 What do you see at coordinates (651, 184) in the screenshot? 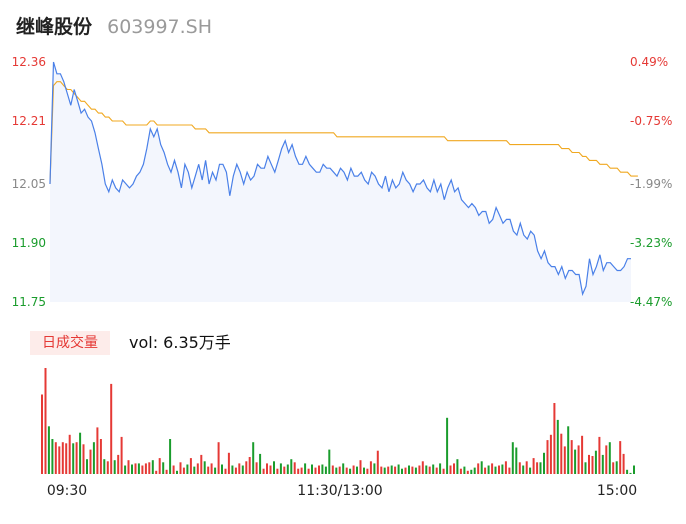
I see `percent-tick-label: -1.99%` at bounding box center [651, 184].